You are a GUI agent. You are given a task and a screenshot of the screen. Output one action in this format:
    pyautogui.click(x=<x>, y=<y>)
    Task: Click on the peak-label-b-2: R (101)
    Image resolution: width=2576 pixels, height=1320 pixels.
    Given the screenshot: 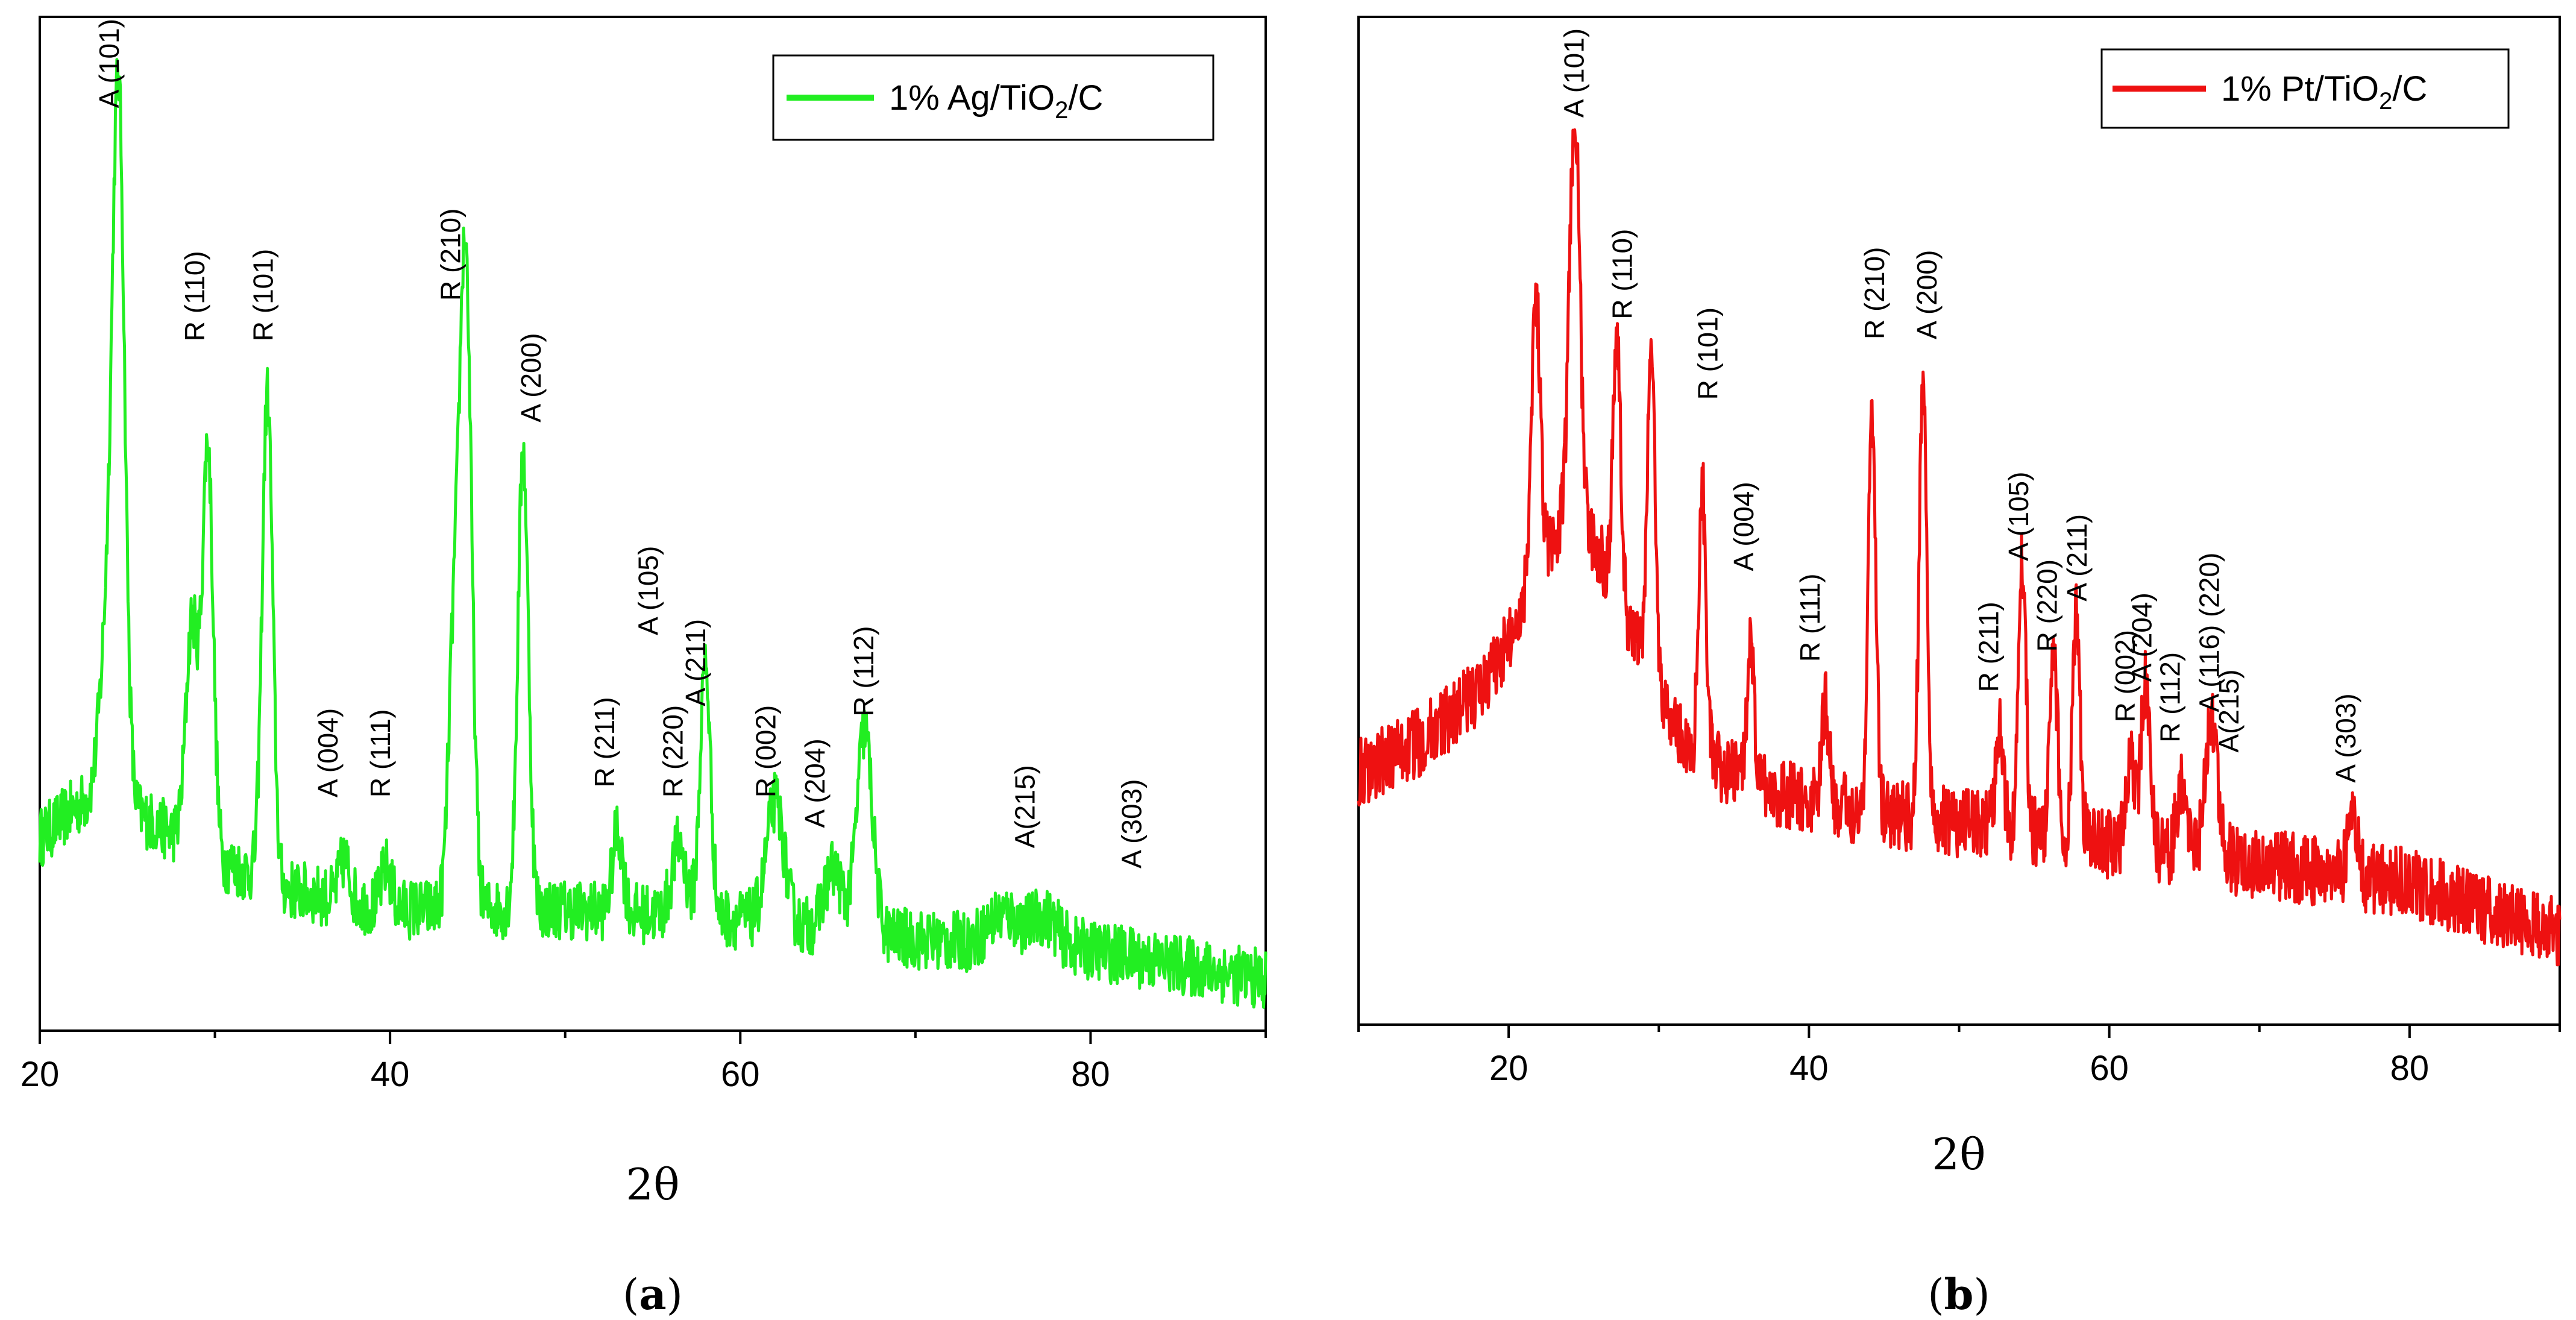 What is the action you would take?
    pyautogui.click(x=1707, y=353)
    